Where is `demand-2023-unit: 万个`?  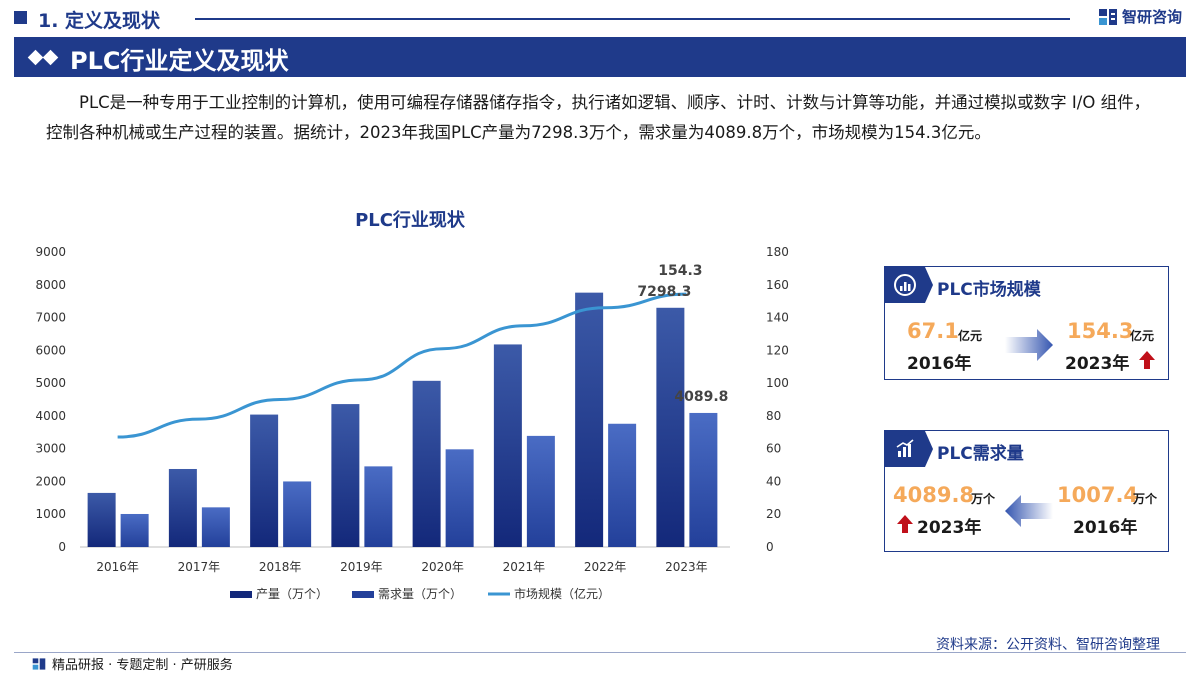 demand-2023-unit: 万个 is located at coordinates (983, 499).